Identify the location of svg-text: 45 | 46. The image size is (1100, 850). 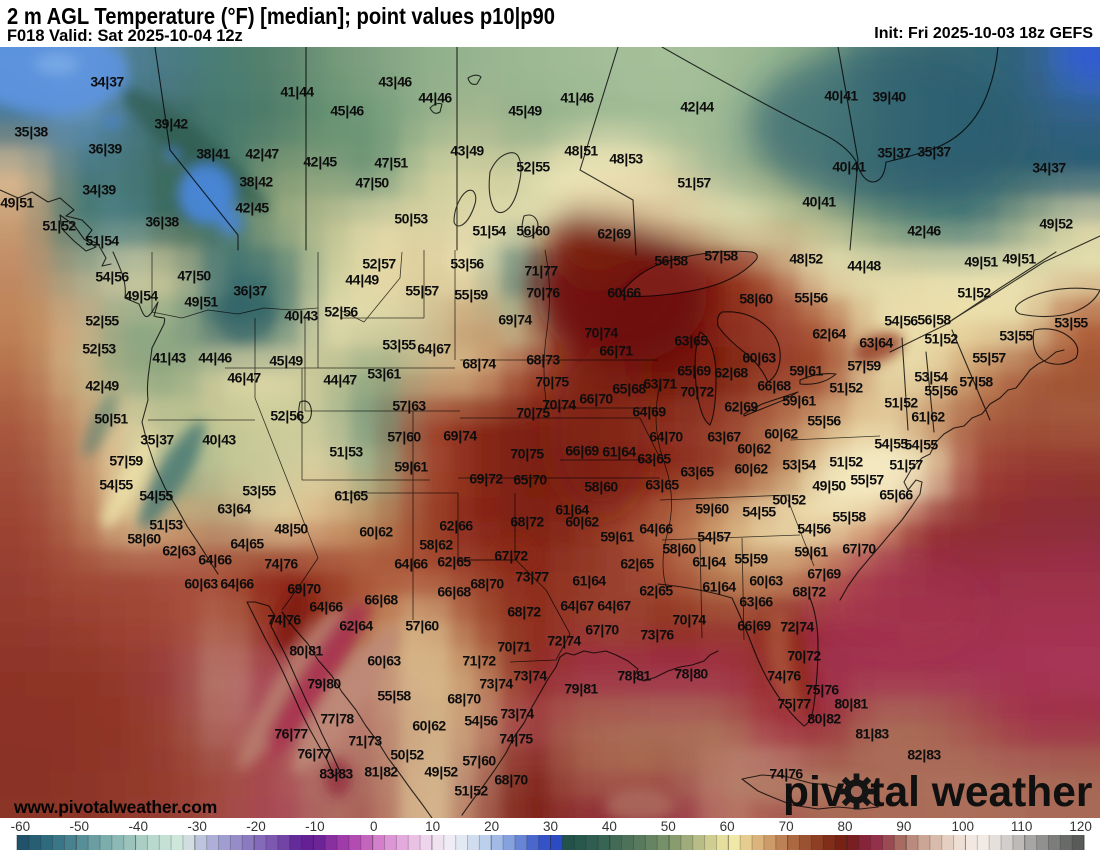
(347, 111).